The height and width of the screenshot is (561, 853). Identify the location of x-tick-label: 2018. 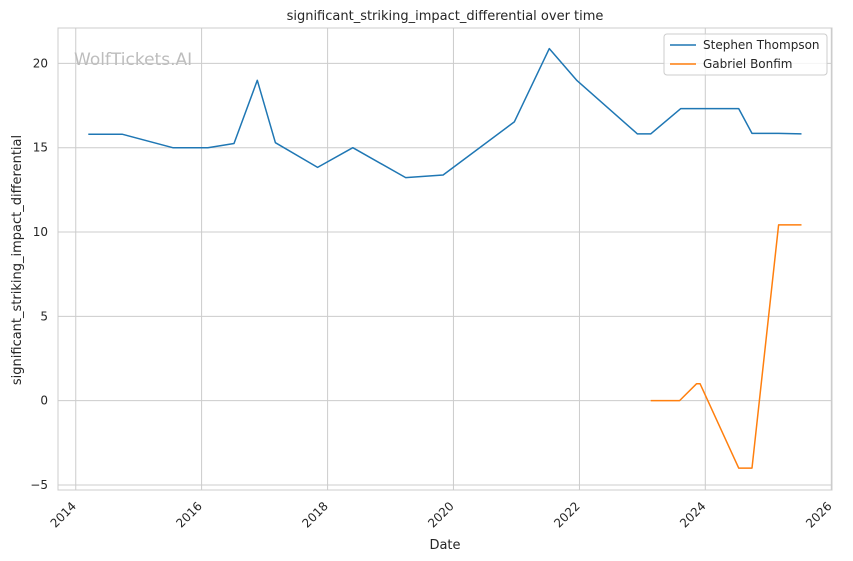
(314, 514).